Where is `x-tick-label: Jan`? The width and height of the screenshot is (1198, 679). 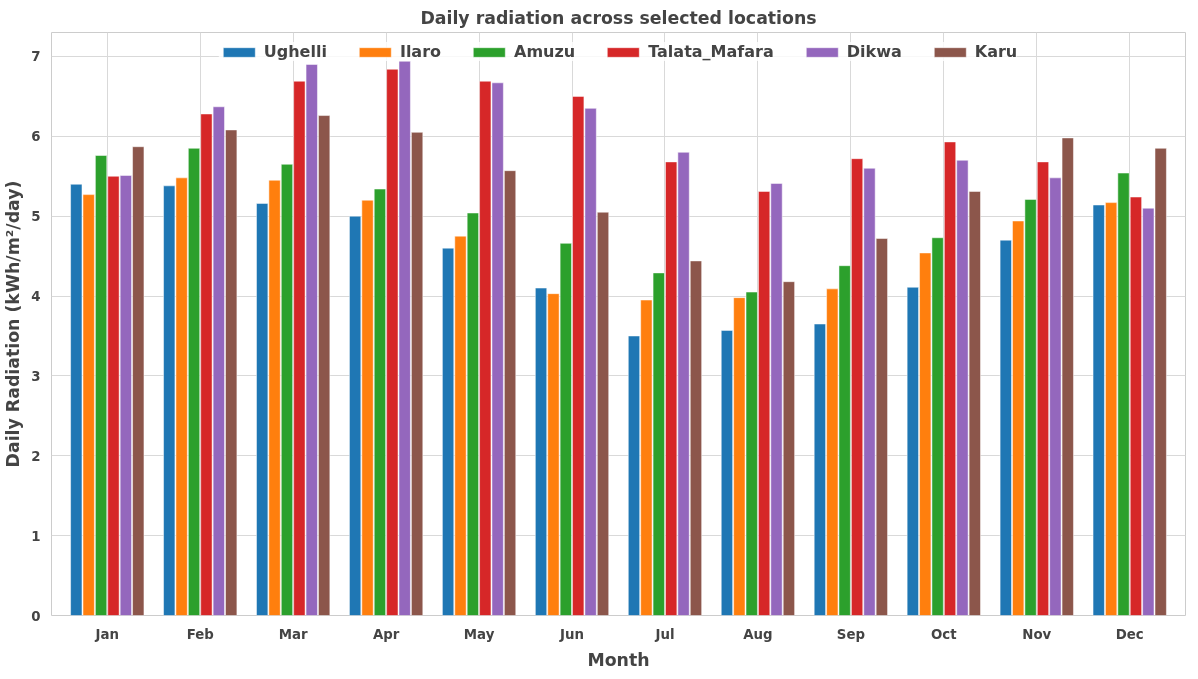
x-tick-label: Jan is located at coordinates (106, 634).